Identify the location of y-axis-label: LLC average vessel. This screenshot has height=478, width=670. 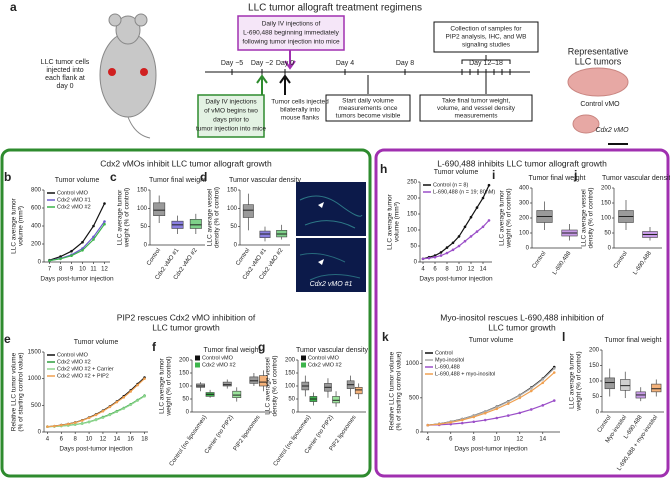
(268, 386).